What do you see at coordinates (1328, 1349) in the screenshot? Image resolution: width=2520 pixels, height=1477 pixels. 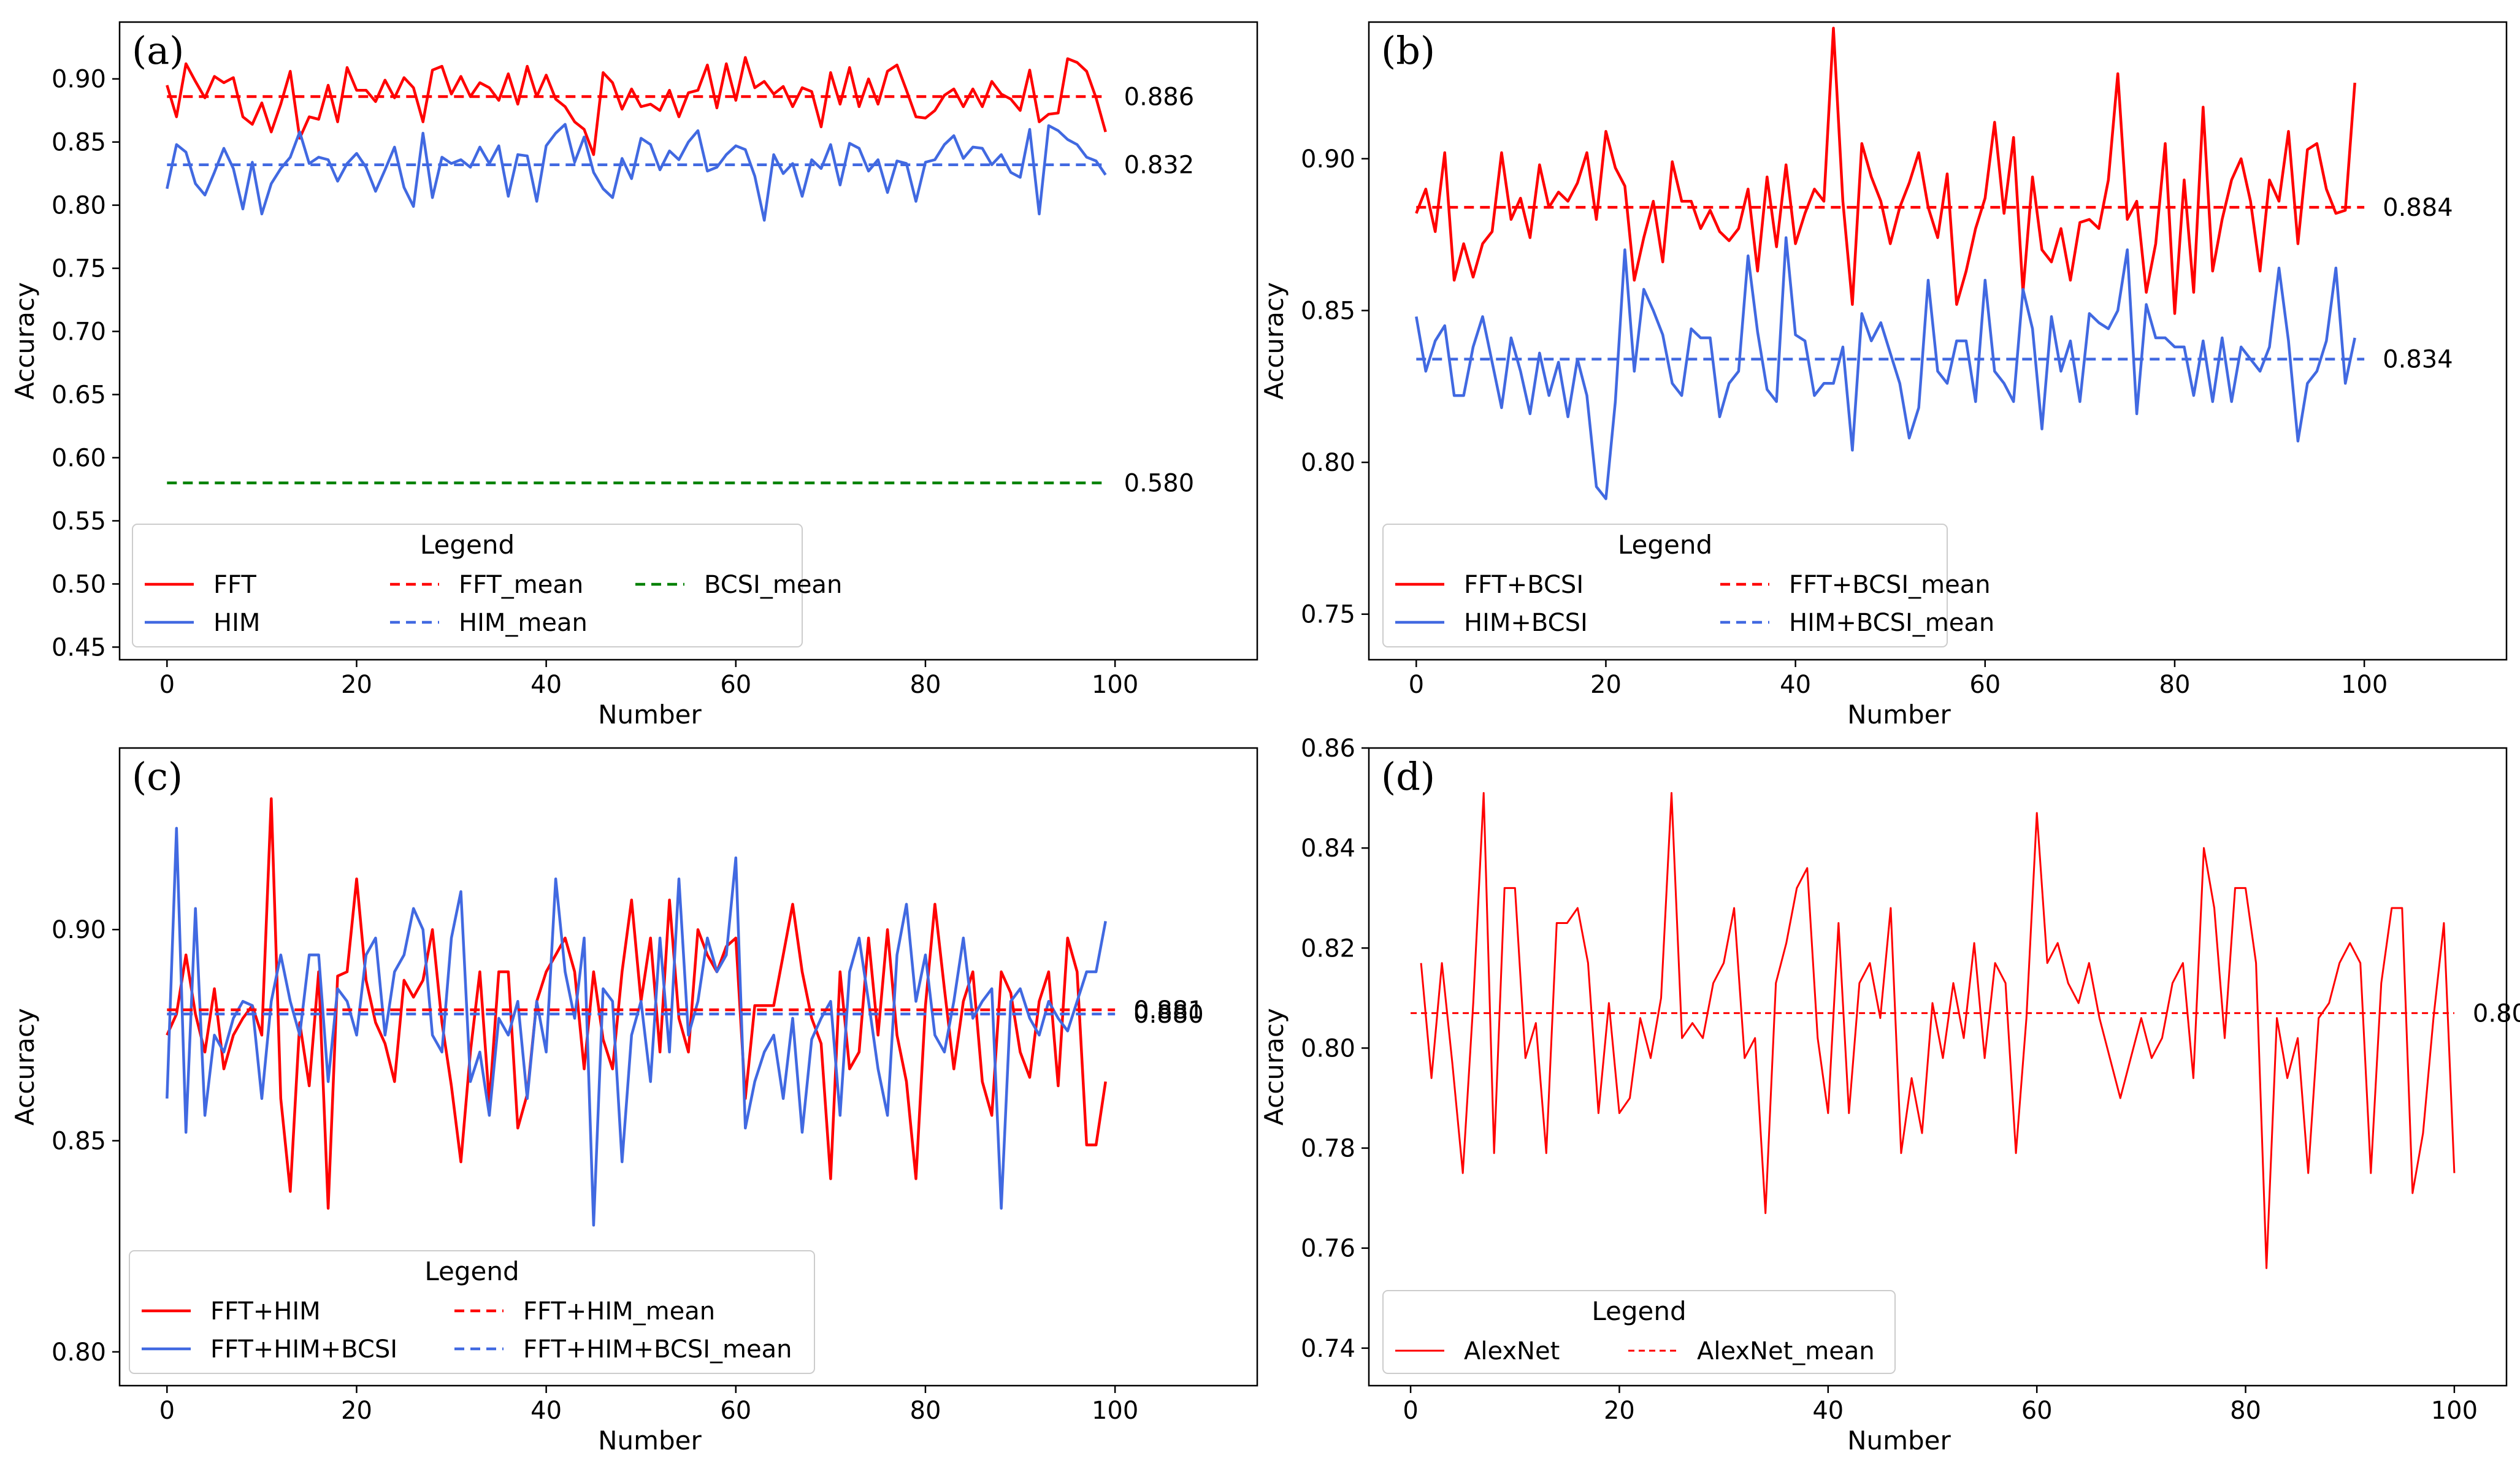 I see `y-tick-label: 0.74` at bounding box center [1328, 1349].